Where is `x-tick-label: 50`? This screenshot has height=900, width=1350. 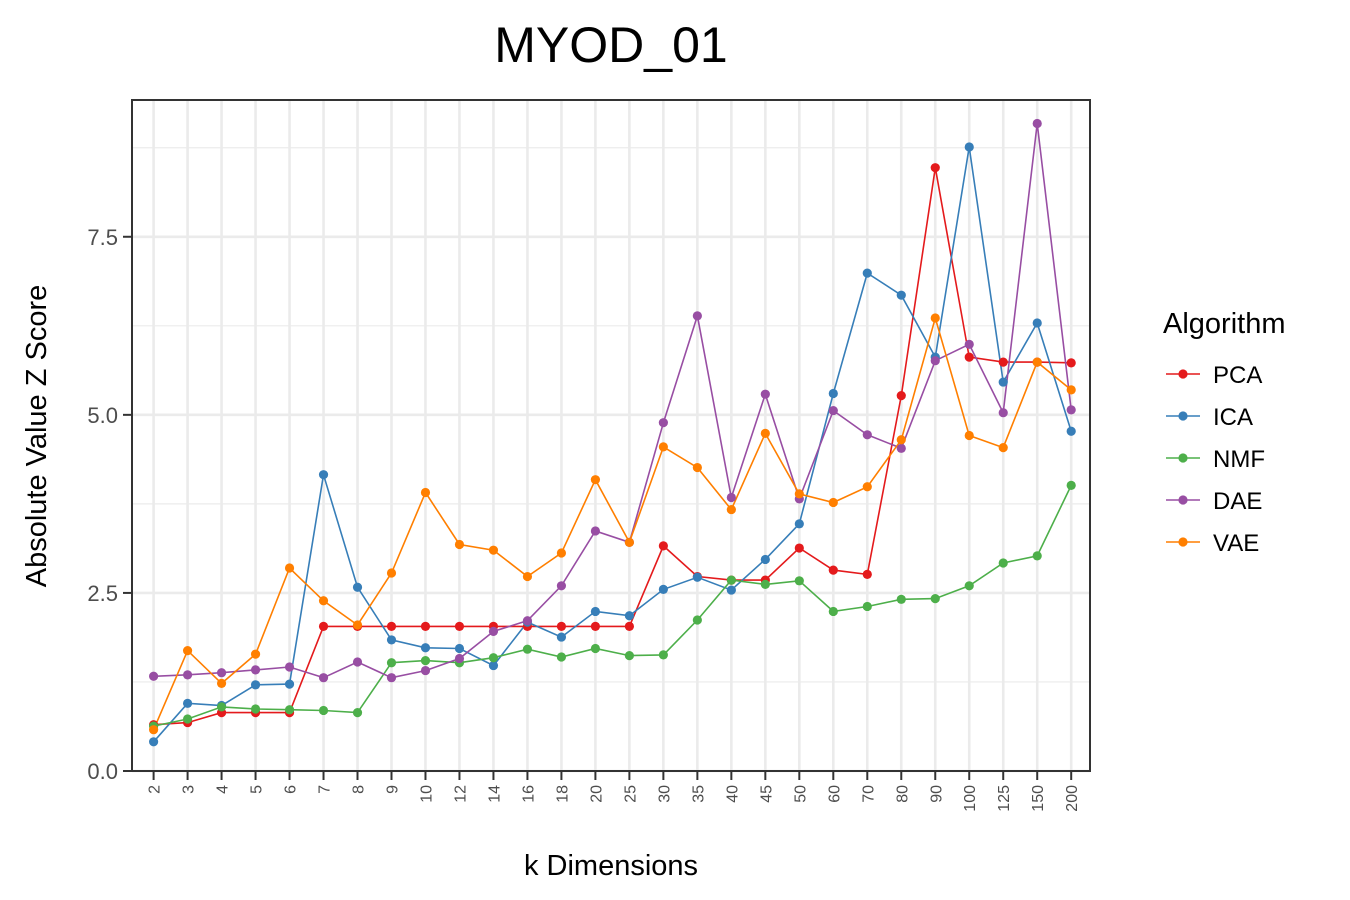
x-tick-label: 50 is located at coordinates (800, 794).